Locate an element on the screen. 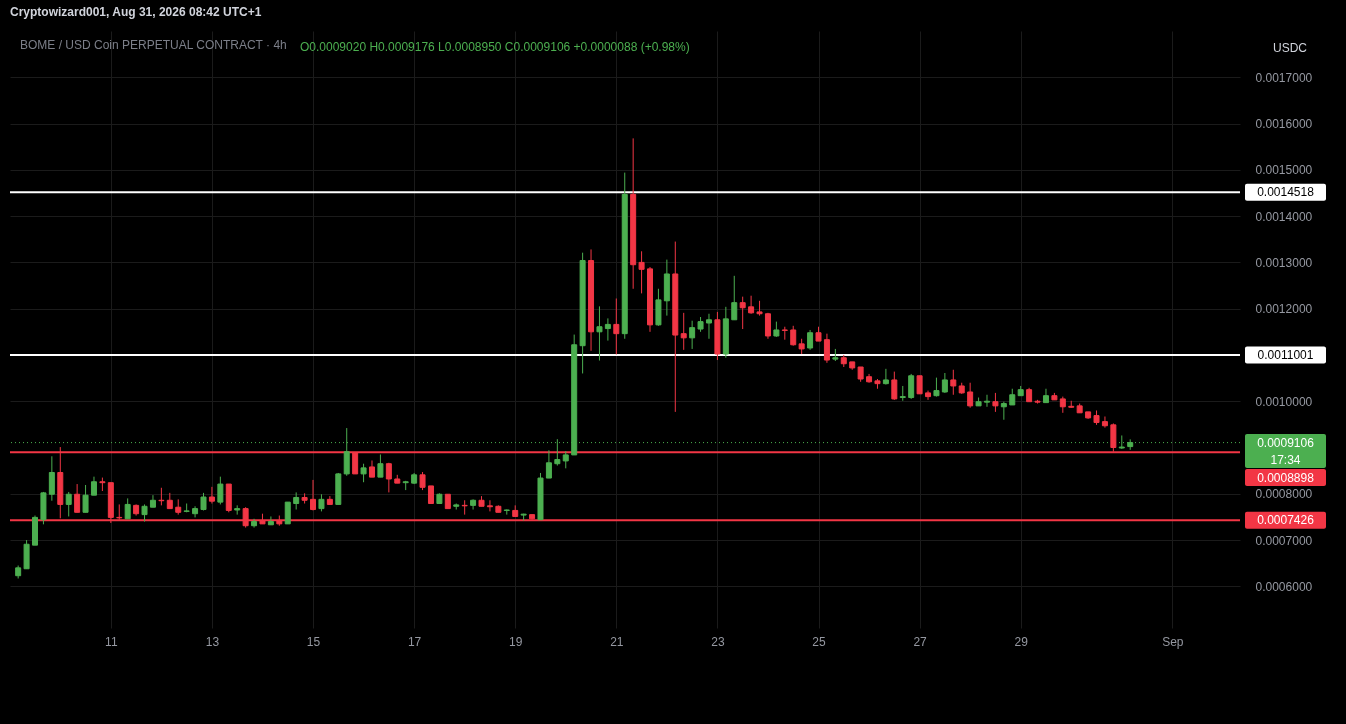 This screenshot has width=1346, height=724. y-tick-label: 0.0016000 is located at coordinates (1284, 124).